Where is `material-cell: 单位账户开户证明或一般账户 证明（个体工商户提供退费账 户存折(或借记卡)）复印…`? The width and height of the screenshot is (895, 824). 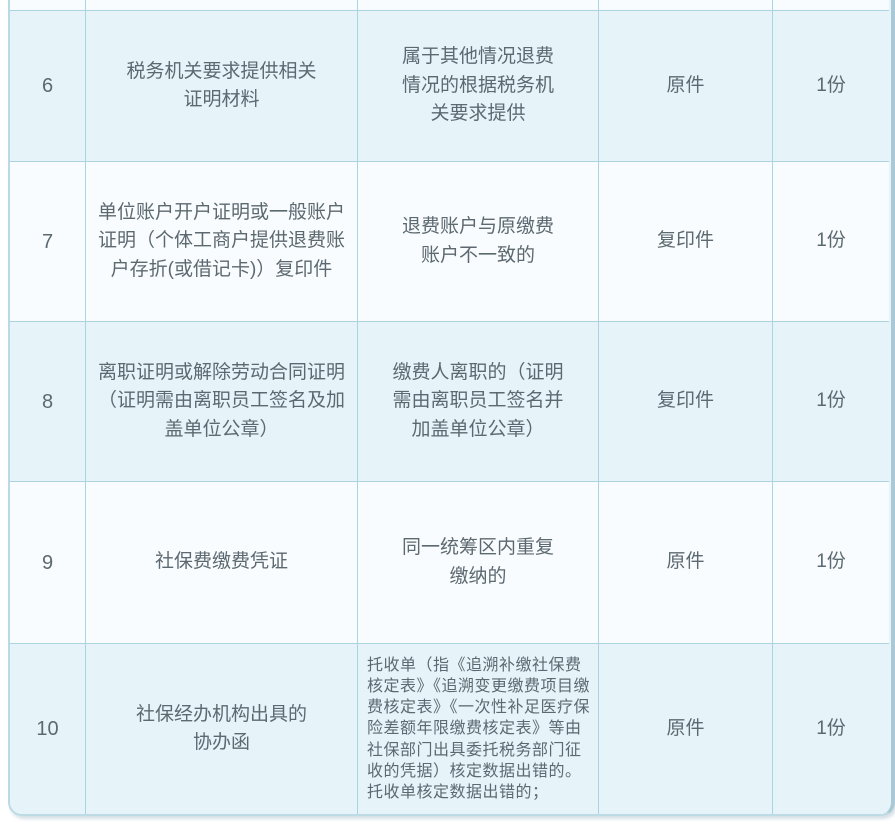
material-cell: 单位账户开户证明或一般账户 证明（个体工商户提供退费账 户存折(或借记卡)）复印… is located at coordinates (222, 241).